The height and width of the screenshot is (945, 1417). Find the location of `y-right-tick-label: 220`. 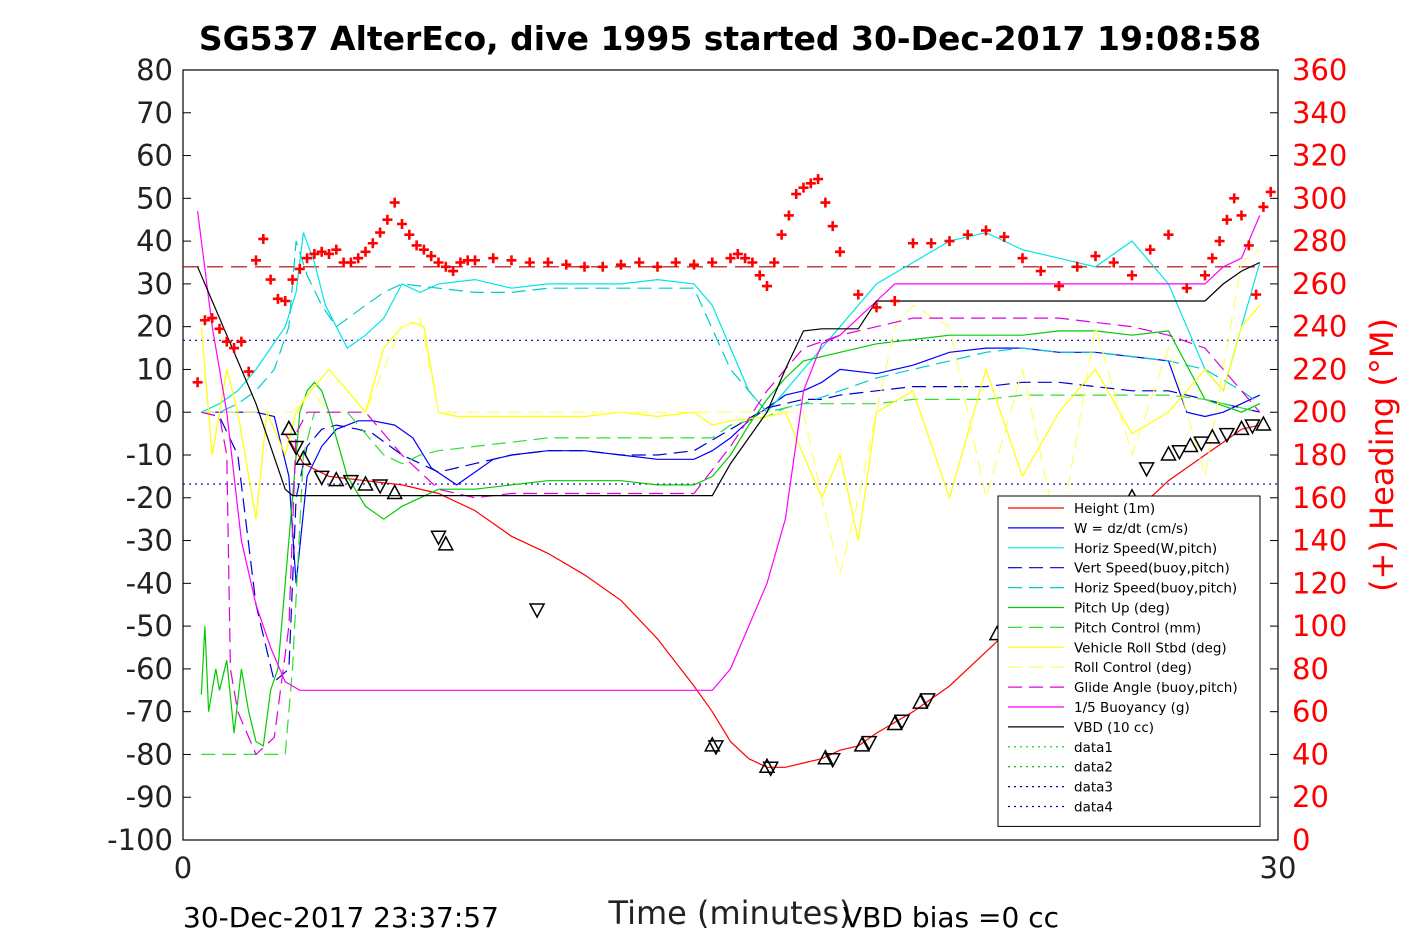

y-right-tick-label: 220 is located at coordinates (1319, 369).